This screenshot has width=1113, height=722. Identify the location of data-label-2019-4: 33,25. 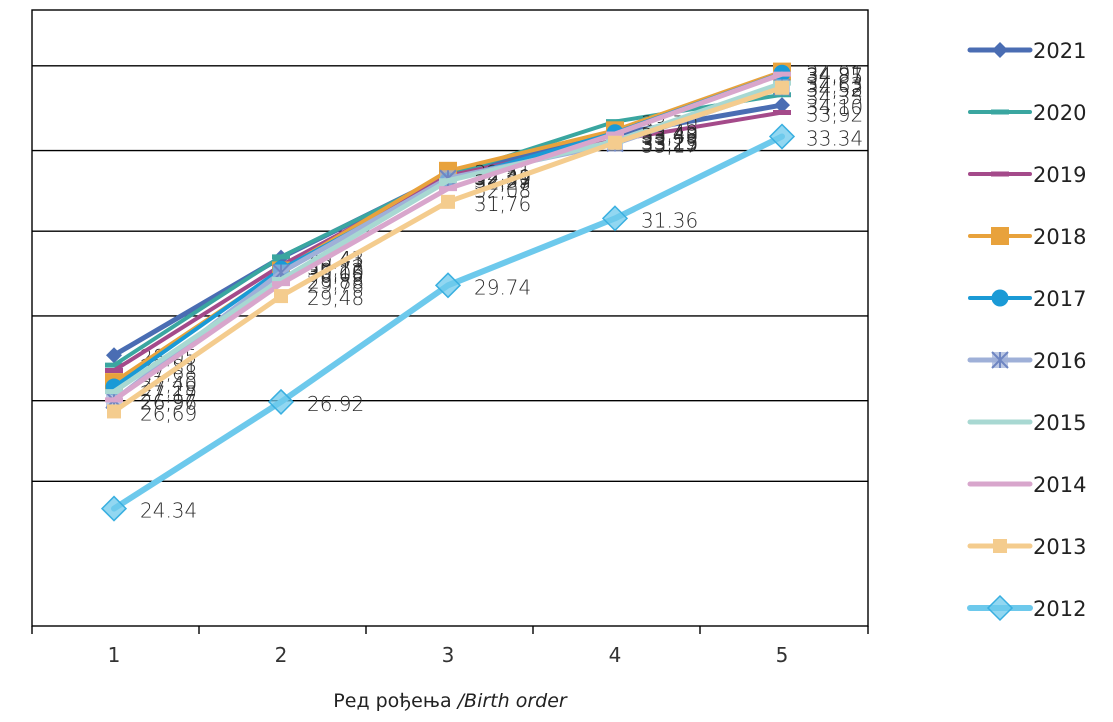
(669, 142).